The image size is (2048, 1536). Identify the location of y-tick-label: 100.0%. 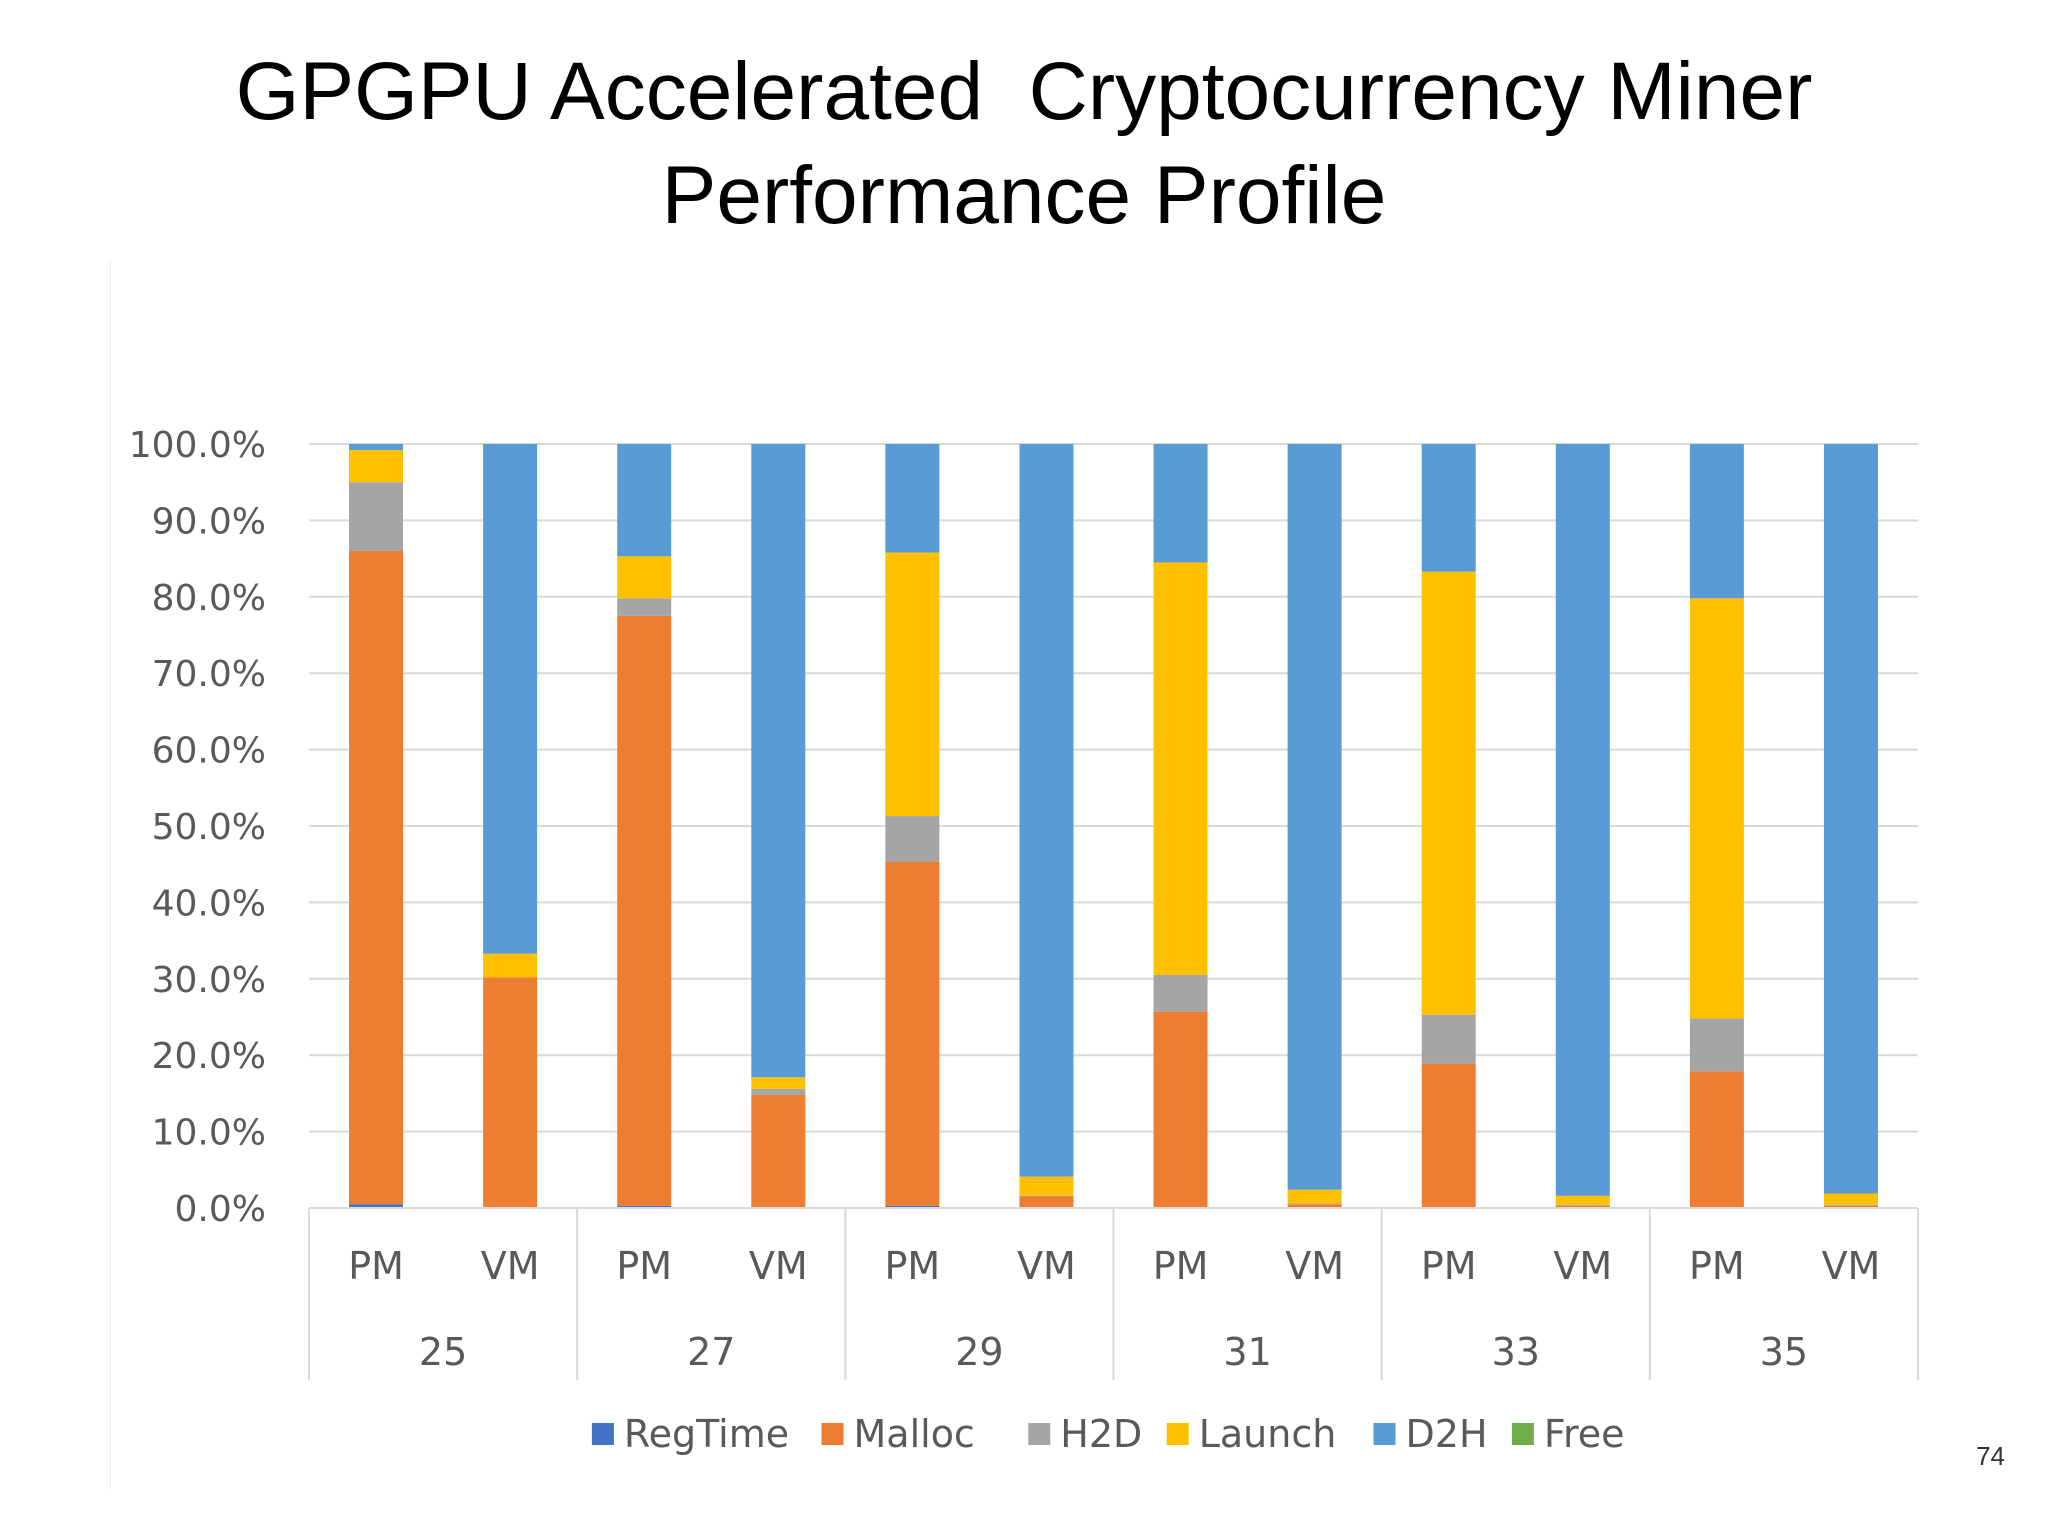
(197, 445).